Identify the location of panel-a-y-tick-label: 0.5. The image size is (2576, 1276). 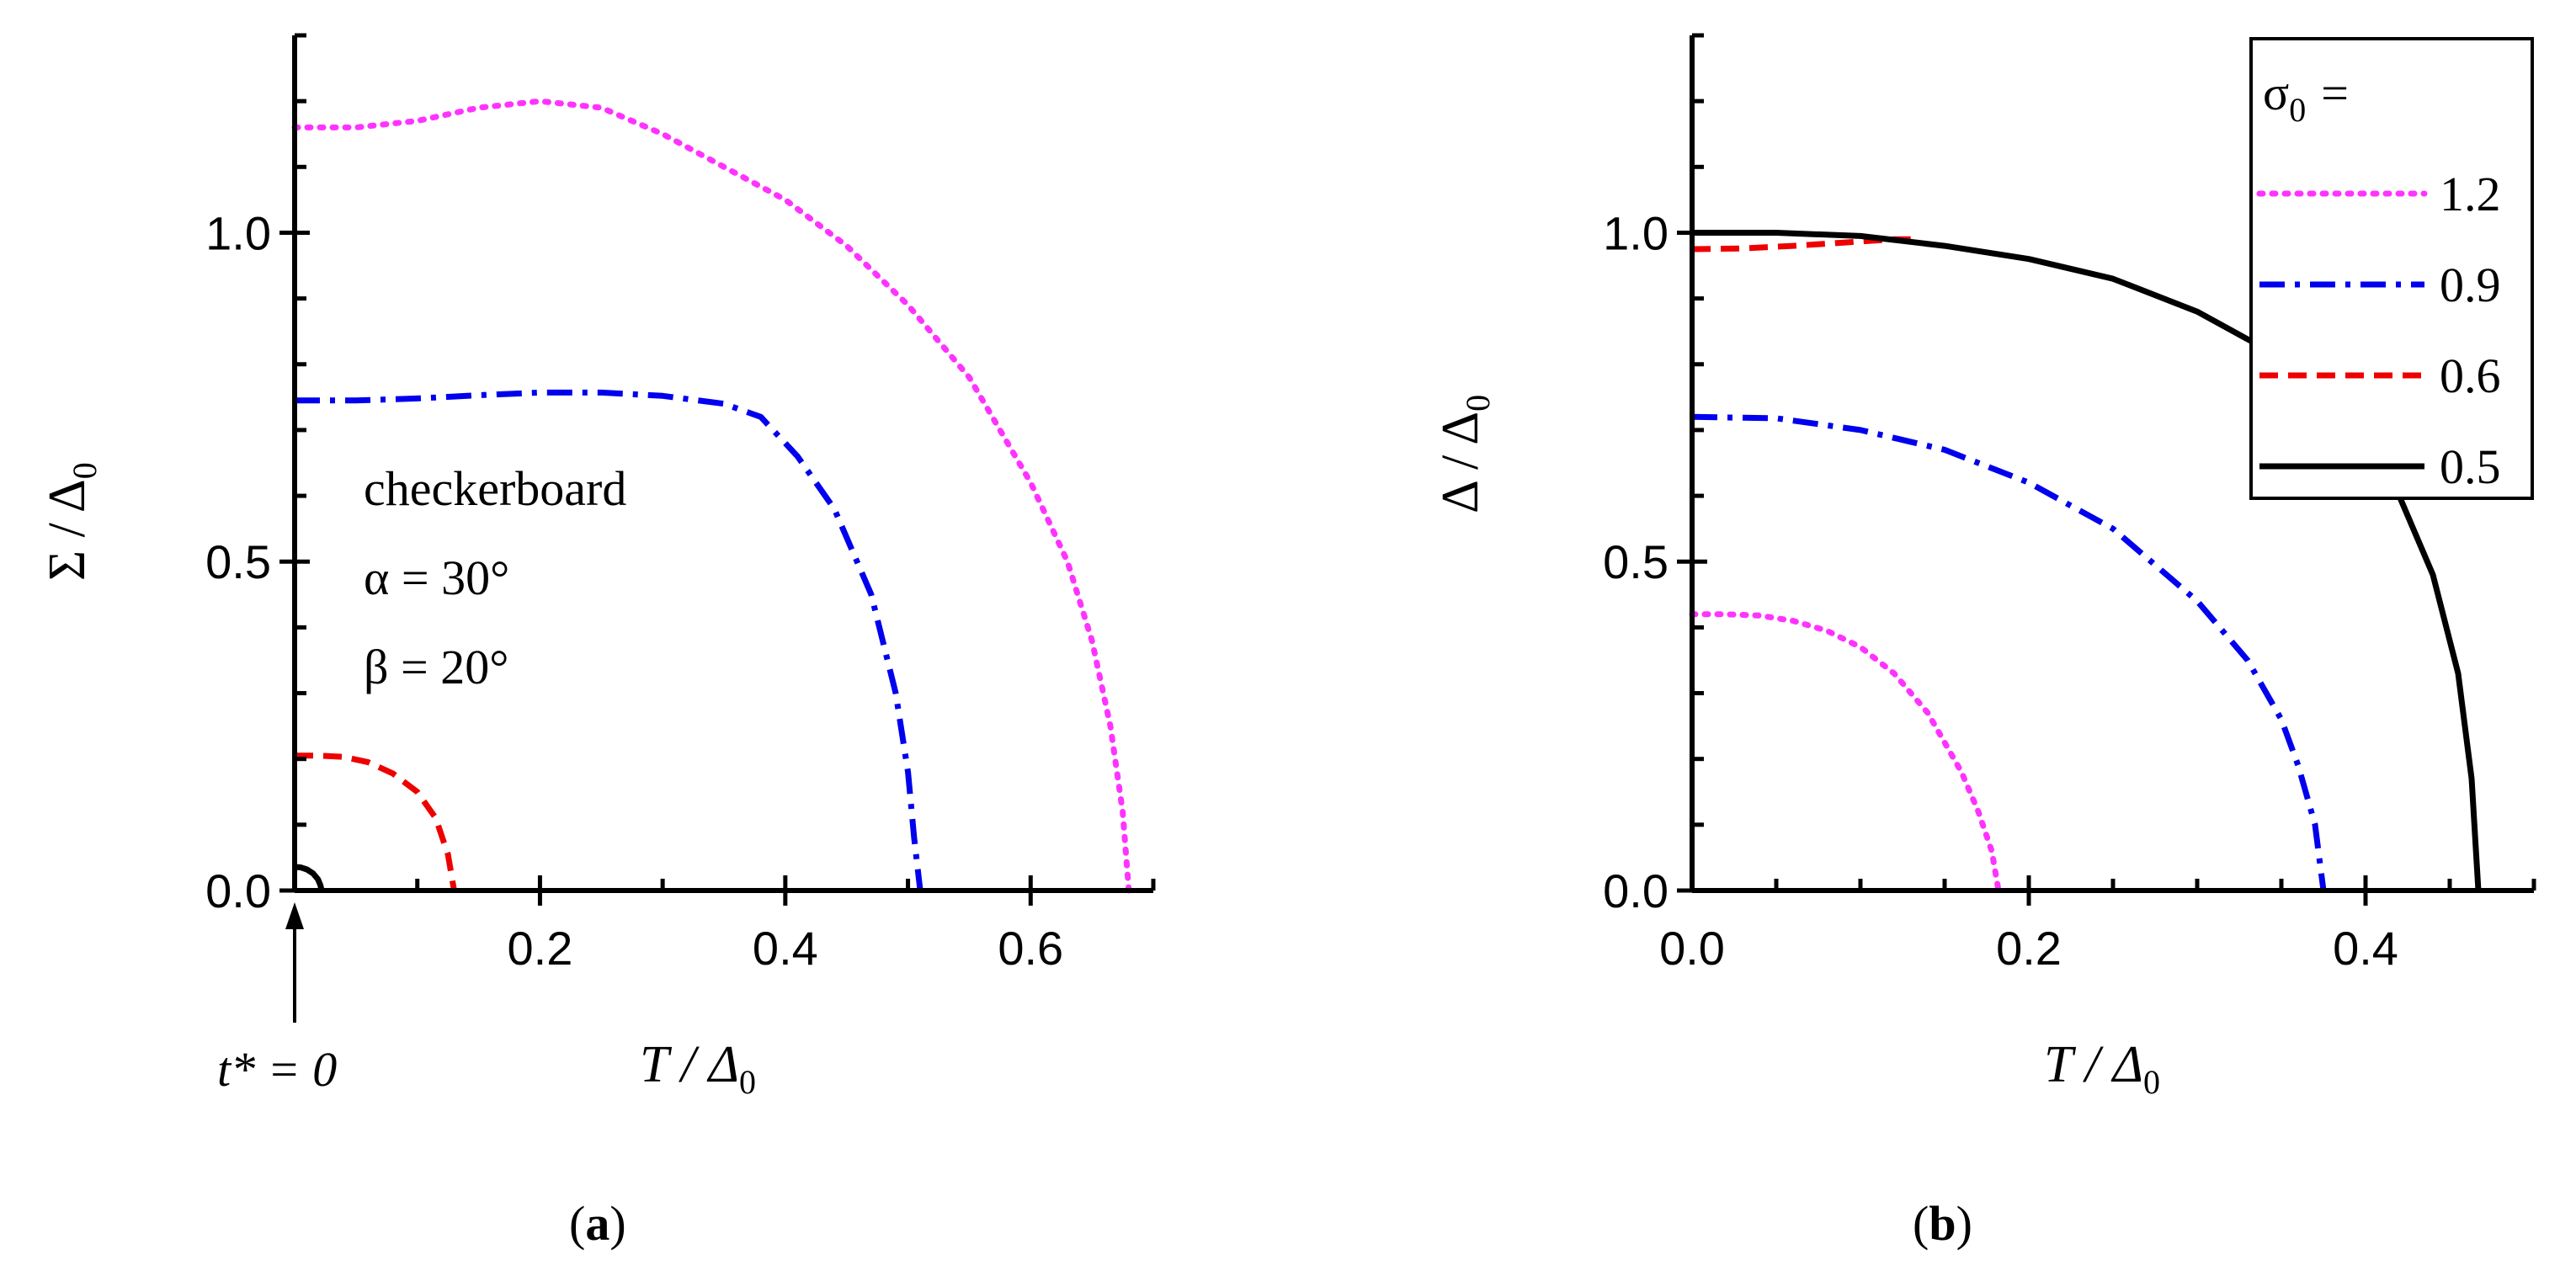
(238, 561).